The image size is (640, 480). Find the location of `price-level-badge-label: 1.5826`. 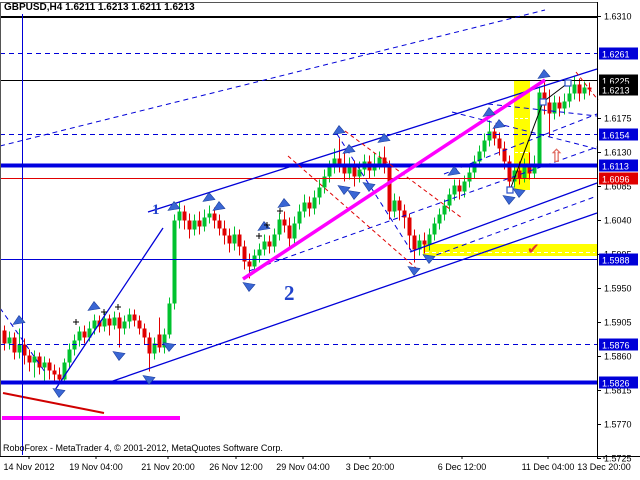

price-level-badge-label: 1.5826 is located at coordinates (616, 384).